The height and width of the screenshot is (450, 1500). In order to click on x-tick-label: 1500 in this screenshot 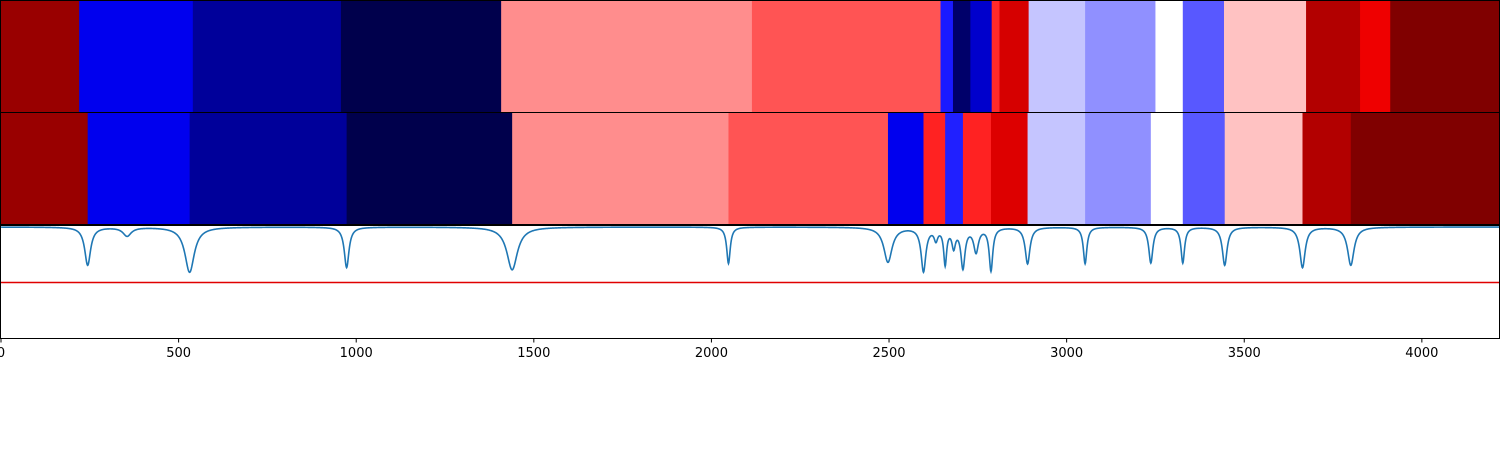, I will do `click(533, 353)`.